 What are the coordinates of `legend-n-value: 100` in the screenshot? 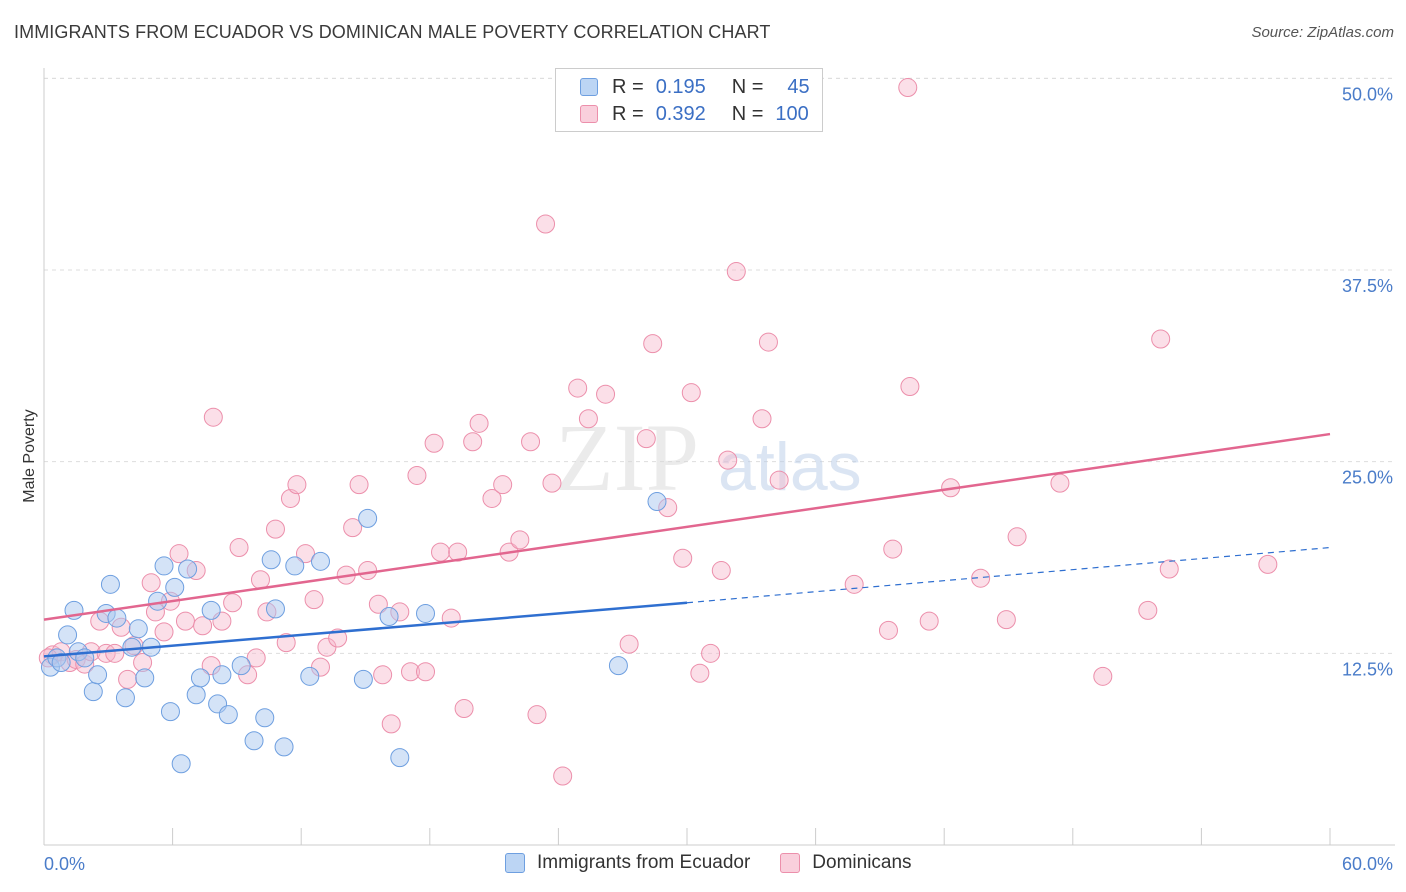 It's located at (792, 113).